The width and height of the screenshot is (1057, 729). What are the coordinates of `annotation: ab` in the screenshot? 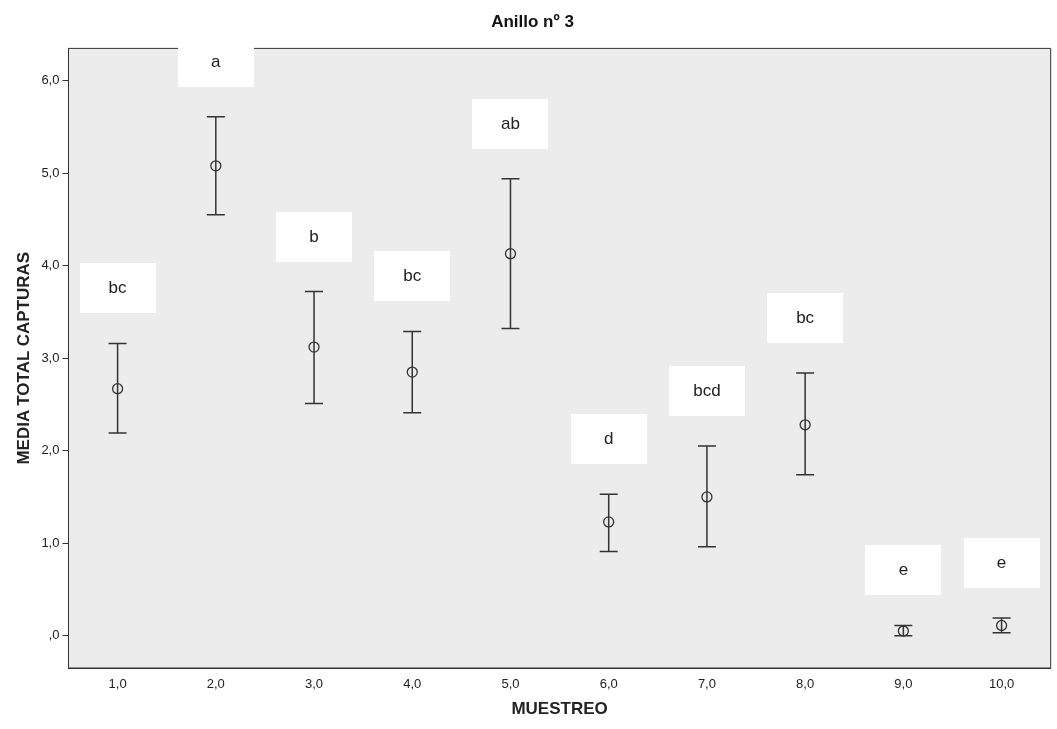 It's located at (510, 123).